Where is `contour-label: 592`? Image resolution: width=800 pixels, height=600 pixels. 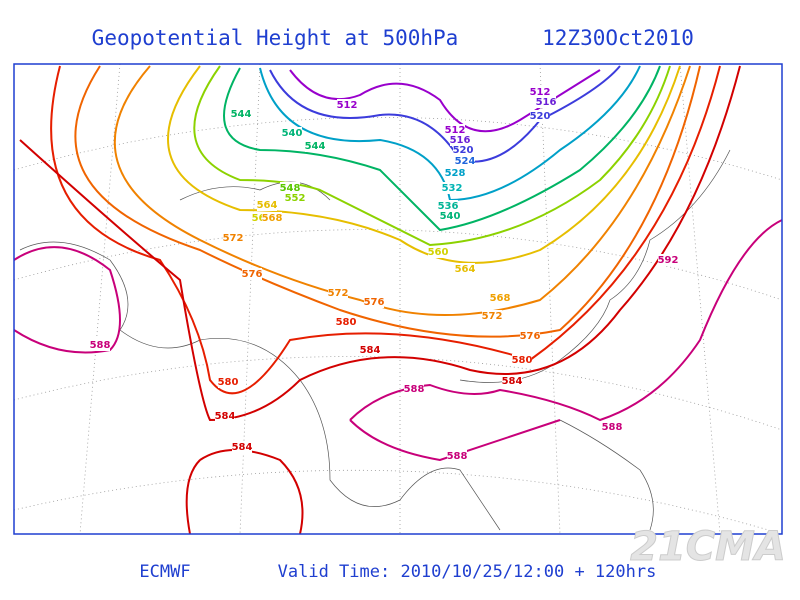
contour-label: 592 is located at coordinates (668, 260).